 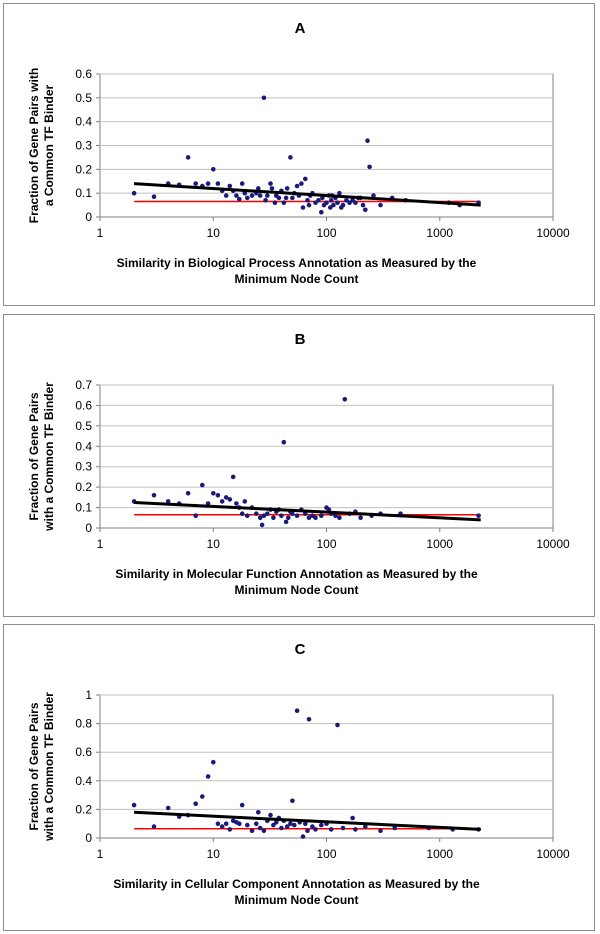 I want to click on trend-line, so click(x=307, y=194).